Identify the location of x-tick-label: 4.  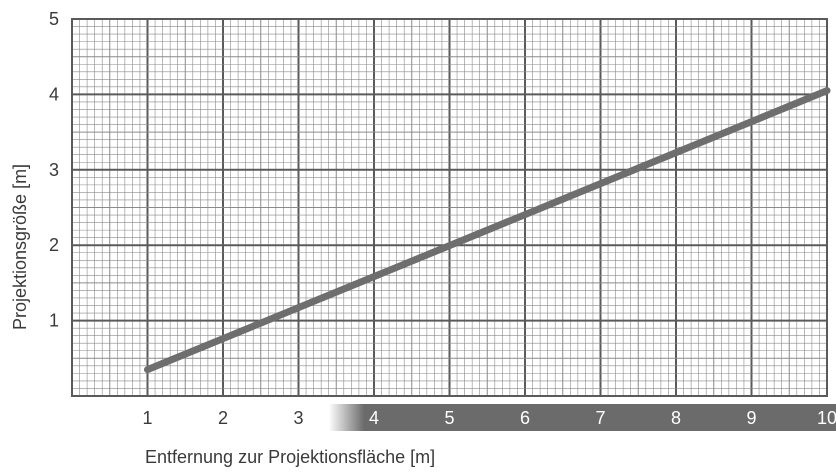
(374, 418).